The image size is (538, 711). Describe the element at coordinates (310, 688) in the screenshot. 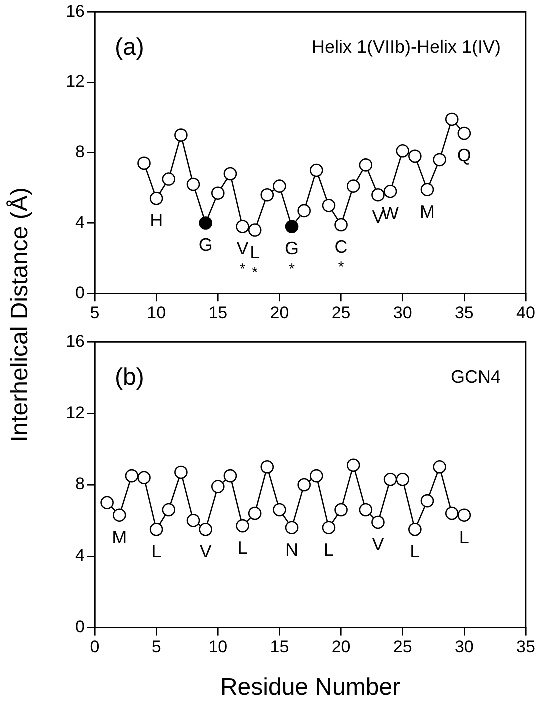

I see `x-axis-title: Residue Number` at that location.